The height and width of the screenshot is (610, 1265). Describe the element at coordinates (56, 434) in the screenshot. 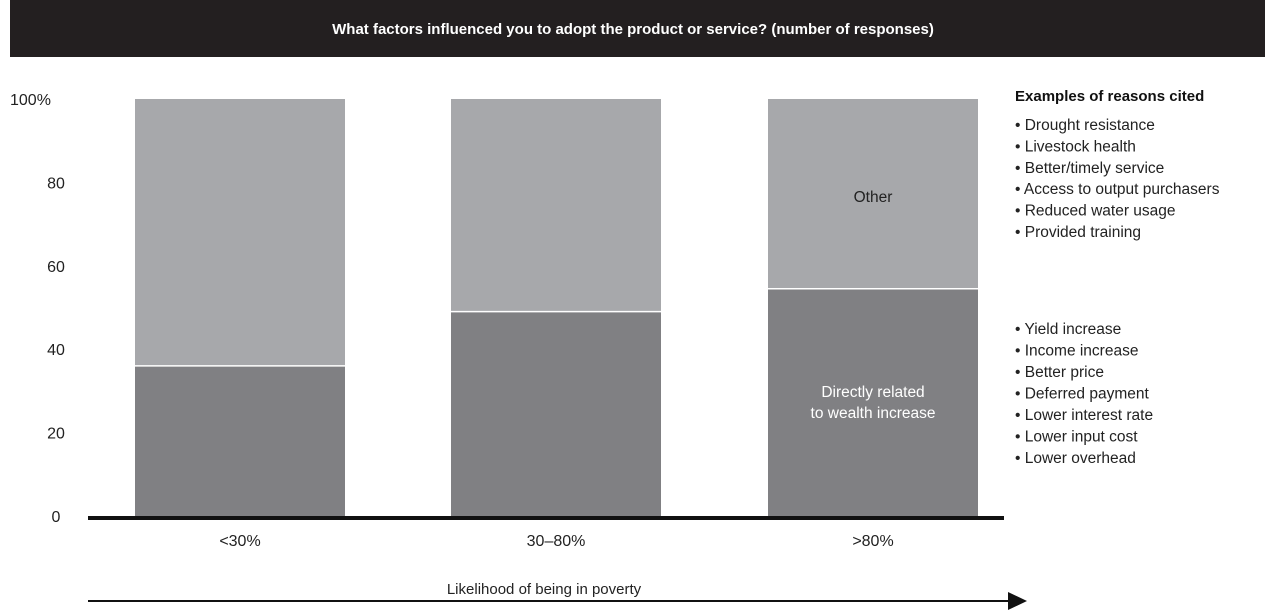

I see `y-tick-label: 20` at that location.